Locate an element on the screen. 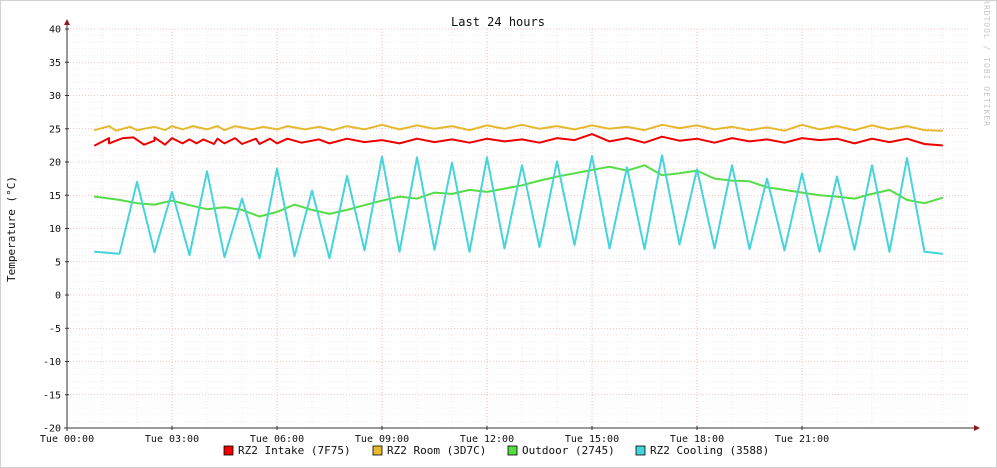 The image size is (997, 468). watermark-text: RRDTOOL / TOBI OETIKER is located at coordinates (986, 64).